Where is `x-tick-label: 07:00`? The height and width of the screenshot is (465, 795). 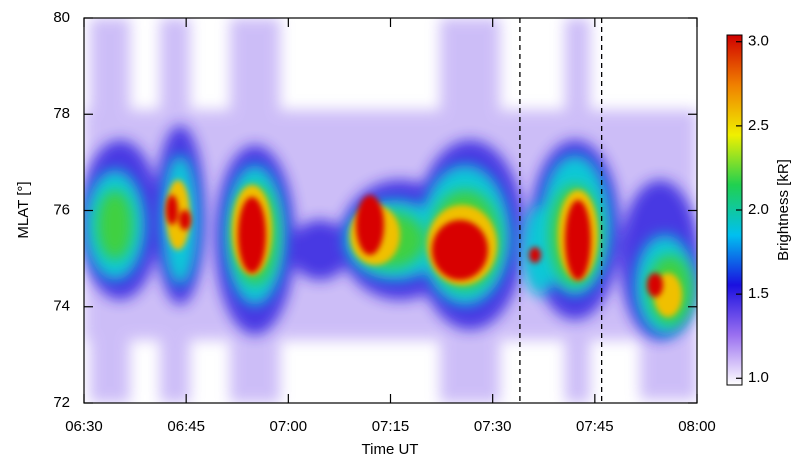
x-tick-label: 07:00 is located at coordinates (289, 426).